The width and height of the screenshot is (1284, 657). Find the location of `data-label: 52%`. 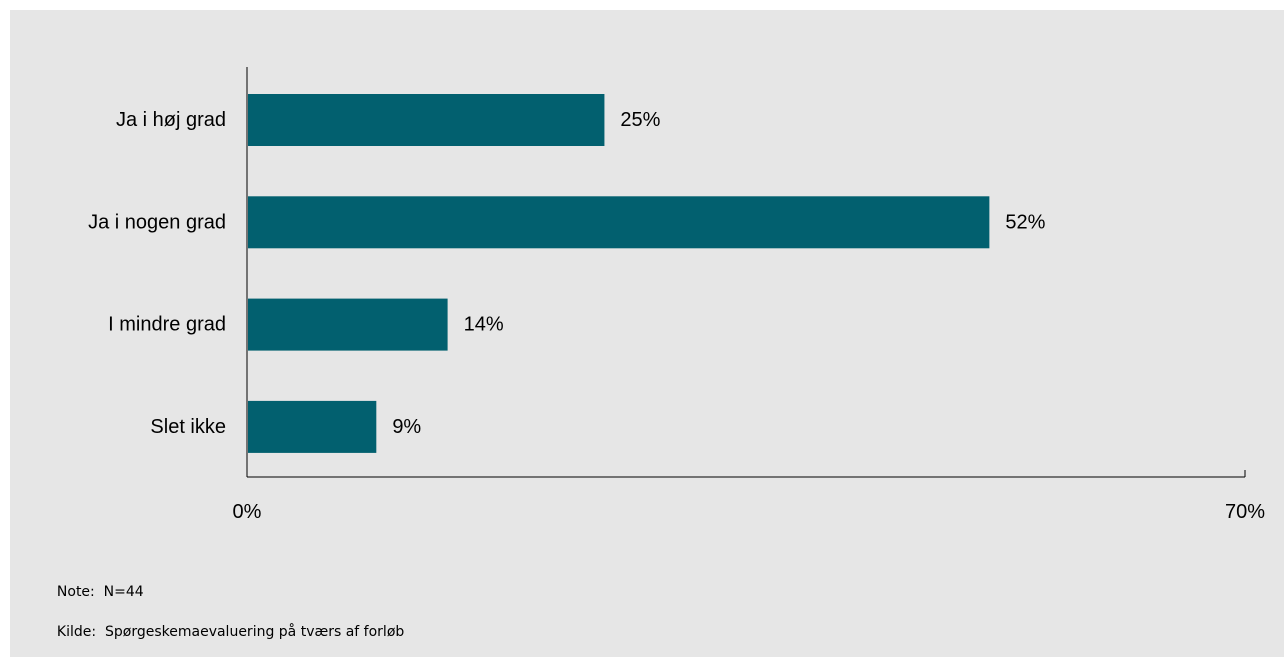

data-label: 52% is located at coordinates (1025, 222).